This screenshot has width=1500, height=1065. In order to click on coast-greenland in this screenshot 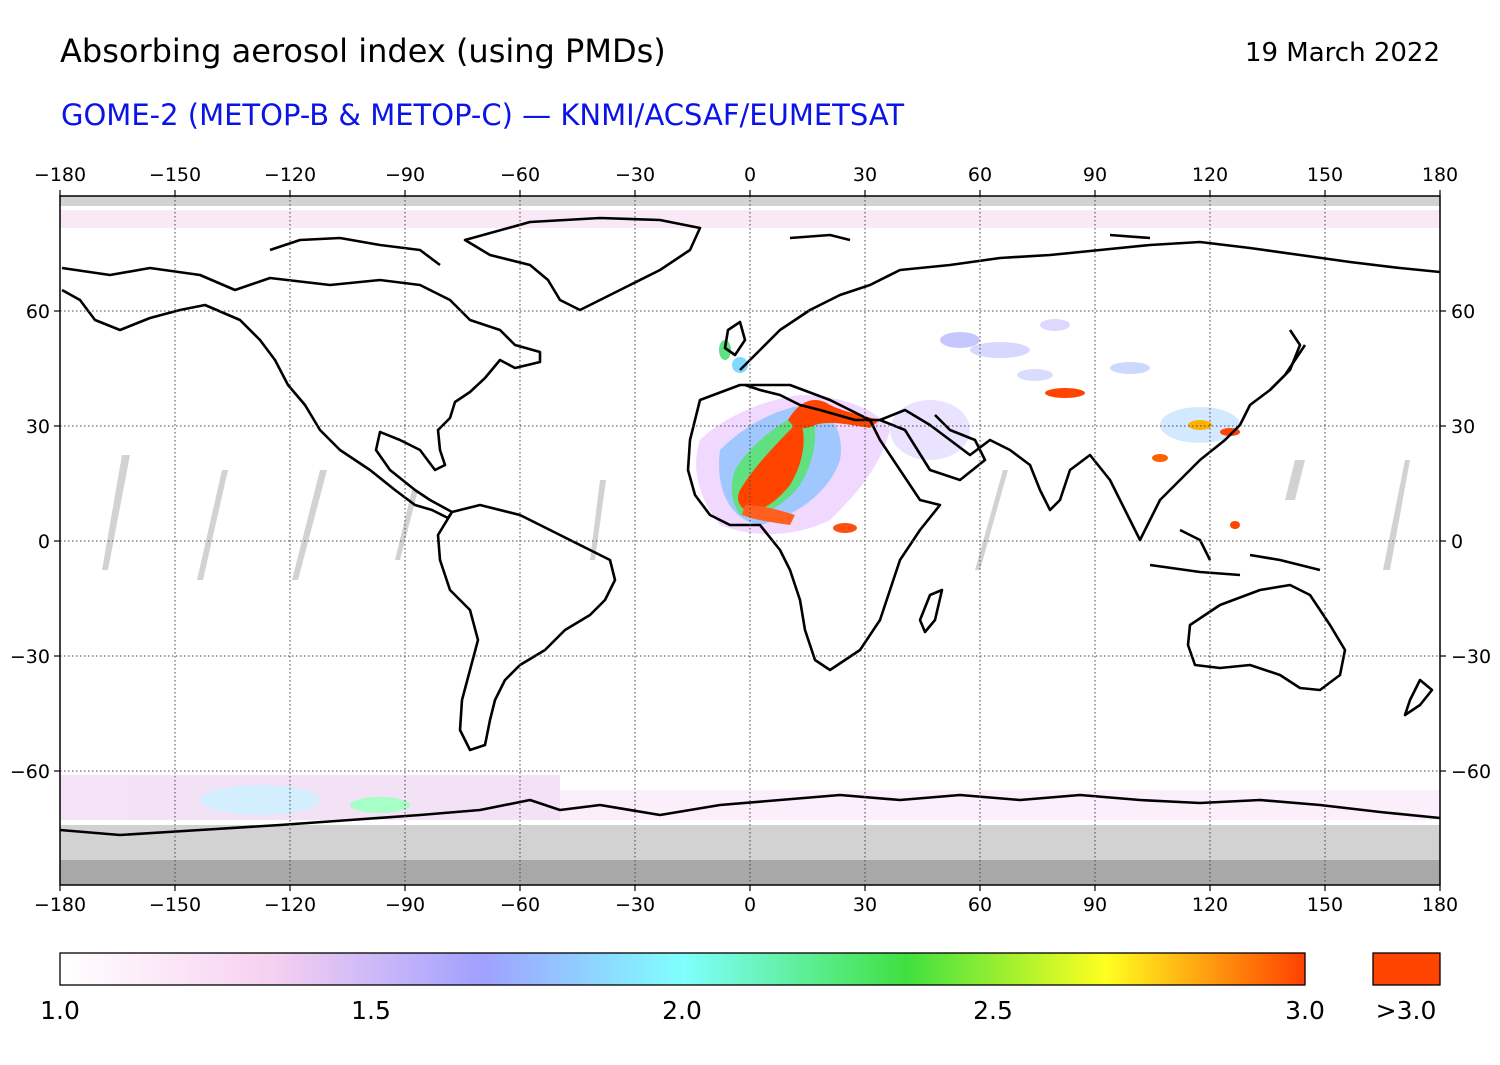, I will do `click(582, 264)`.